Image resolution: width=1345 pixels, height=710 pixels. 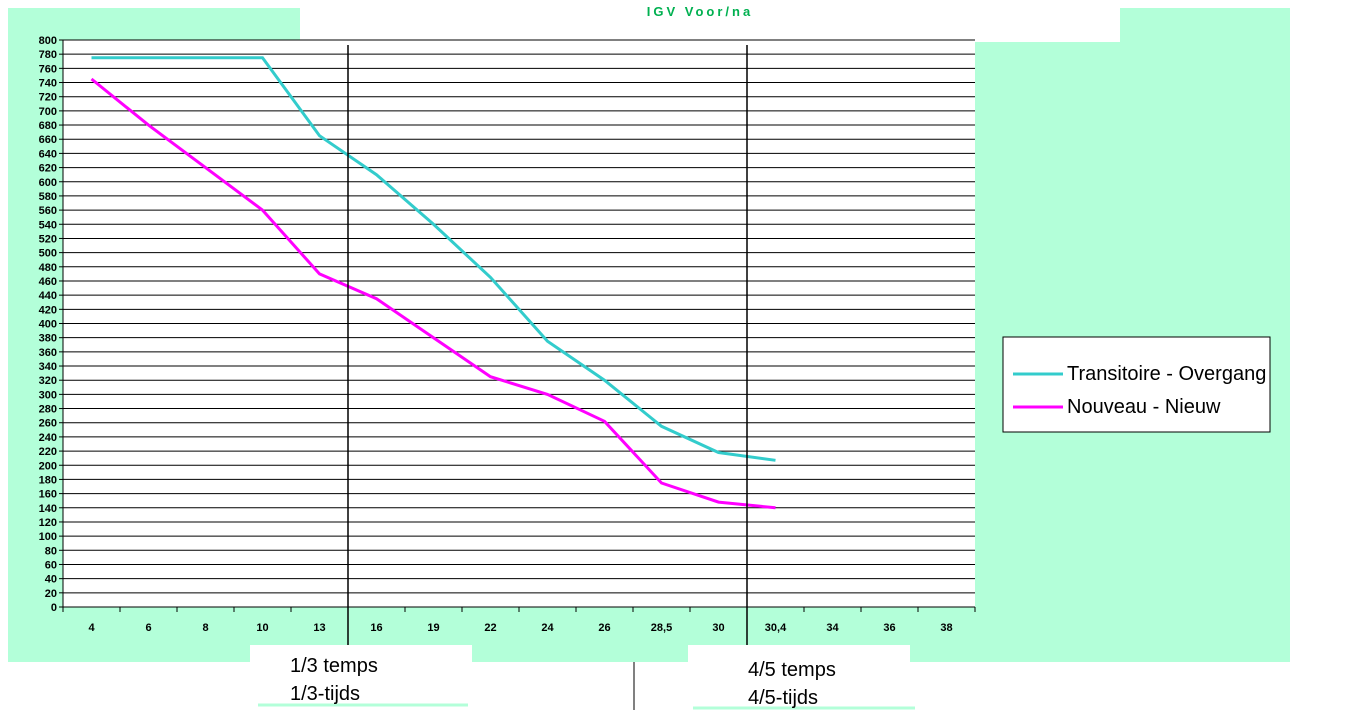 What do you see at coordinates (48, 84) in the screenshot?
I see `y-tick-label: 740` at bounding box center [48, 84].